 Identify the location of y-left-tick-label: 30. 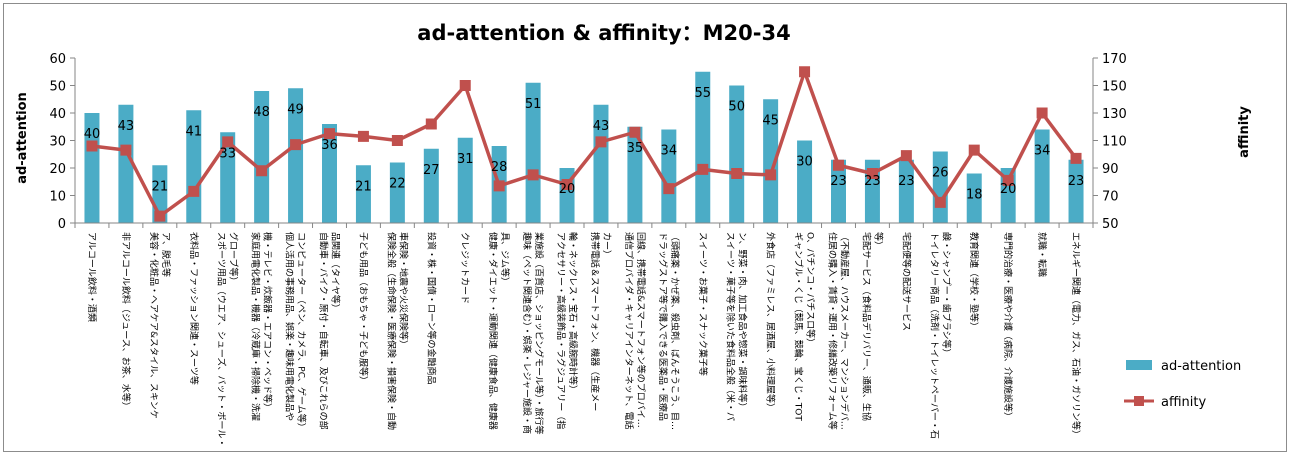
(57, 142).